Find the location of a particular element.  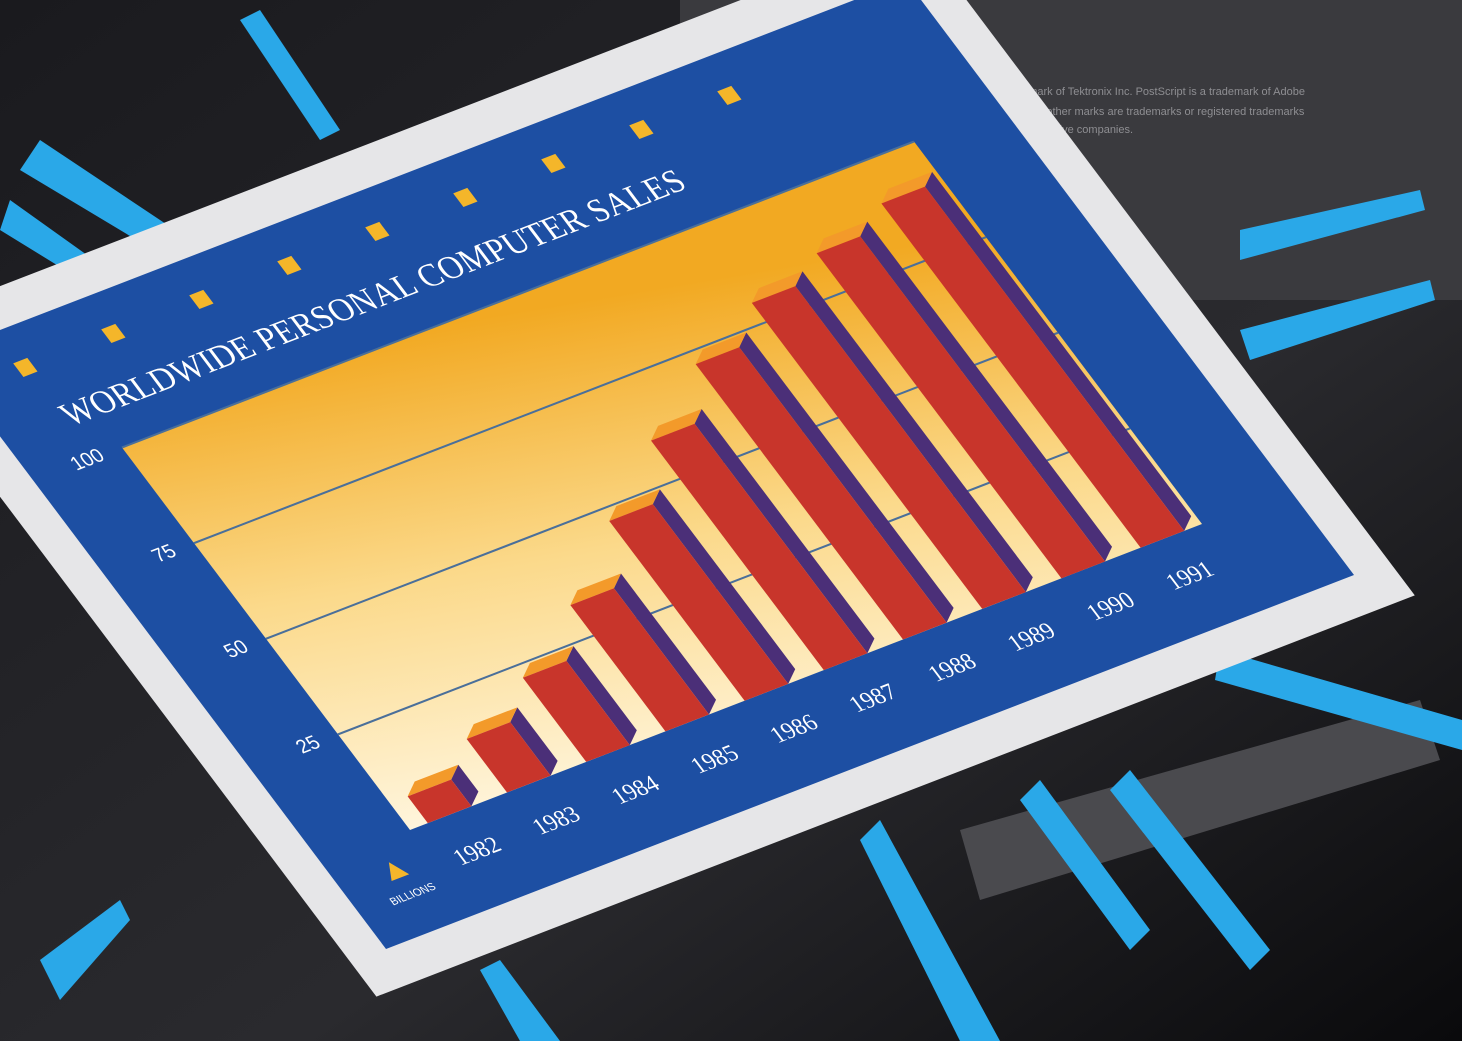

decor-squares is located at coordinates (377, 231).